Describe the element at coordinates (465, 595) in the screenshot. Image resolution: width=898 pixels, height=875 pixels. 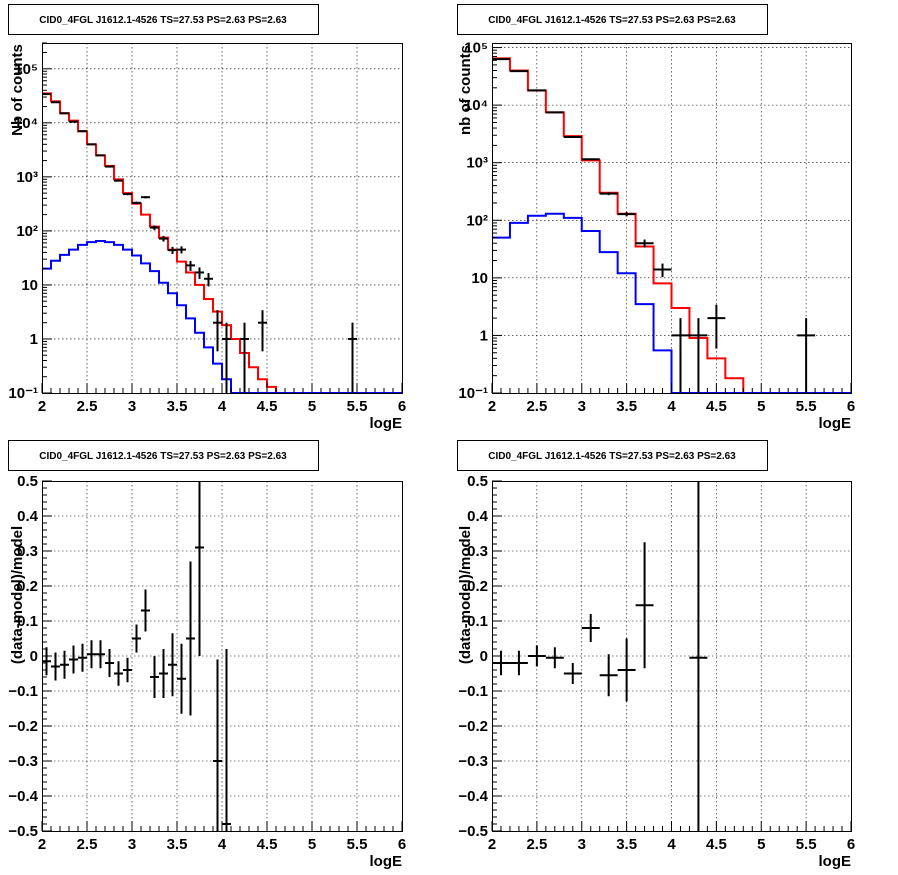
I see `y-axis-title: (data-model)/model` at that location.